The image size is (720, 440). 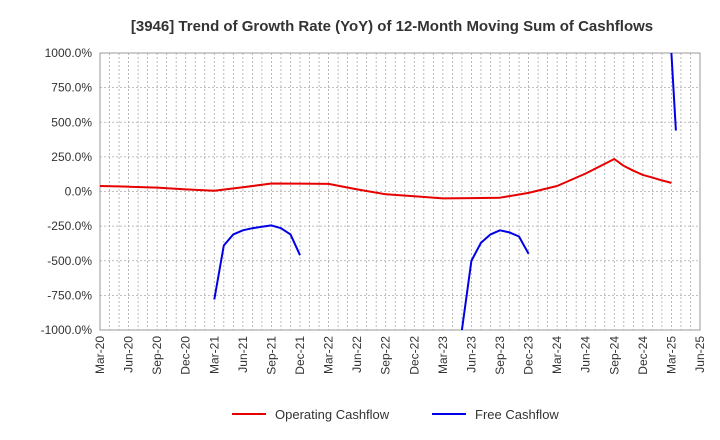 I want to click on x-tick-label: Dec-22, so click(x=414, y=355).